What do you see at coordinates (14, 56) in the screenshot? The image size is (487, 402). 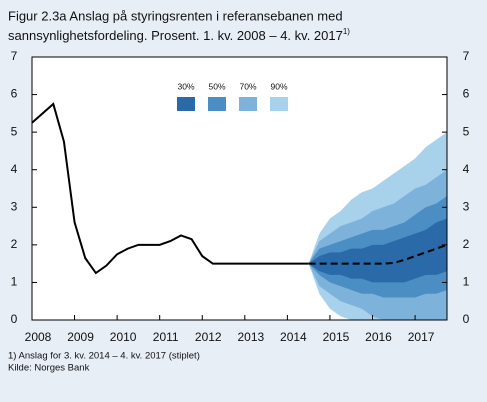 I see `y-tick-label: 7` at bounding box center [14, 56].